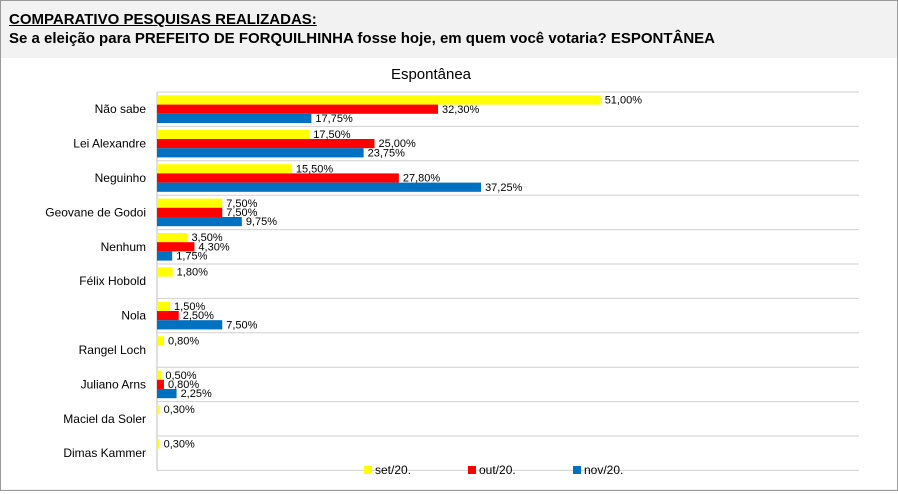  What do you see at coordinates (123, 247) in the screenshot?
I see `category-label: Nenhum` at bounding box center [123, 247].